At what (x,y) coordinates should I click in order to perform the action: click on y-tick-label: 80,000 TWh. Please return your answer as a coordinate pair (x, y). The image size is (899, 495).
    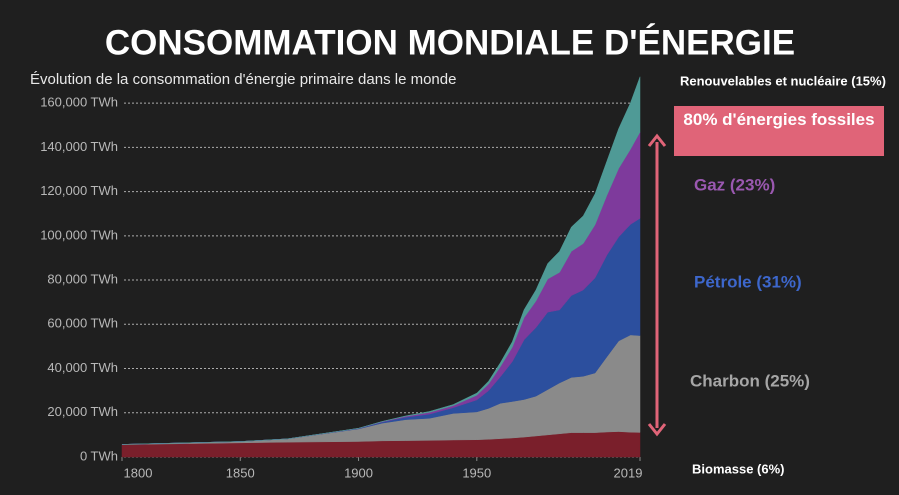
    Looking at the image, I should click on (82, 278).